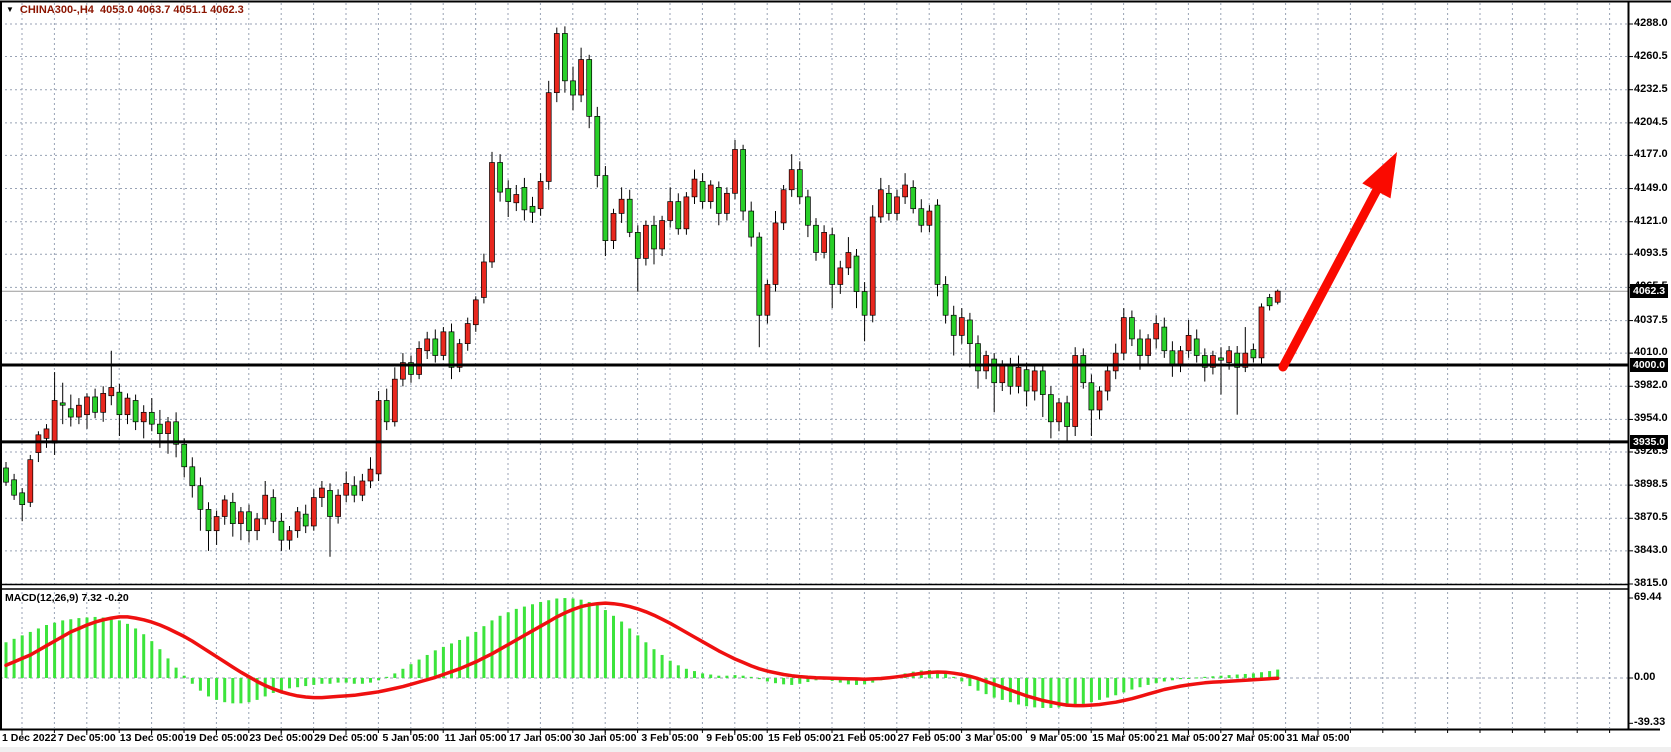 This screenshot has height=752, width=1671. Describe the element at coordinates (1651, 549) in the screenshot. I see `price-axis-tick-label: 3843.0` at that location.